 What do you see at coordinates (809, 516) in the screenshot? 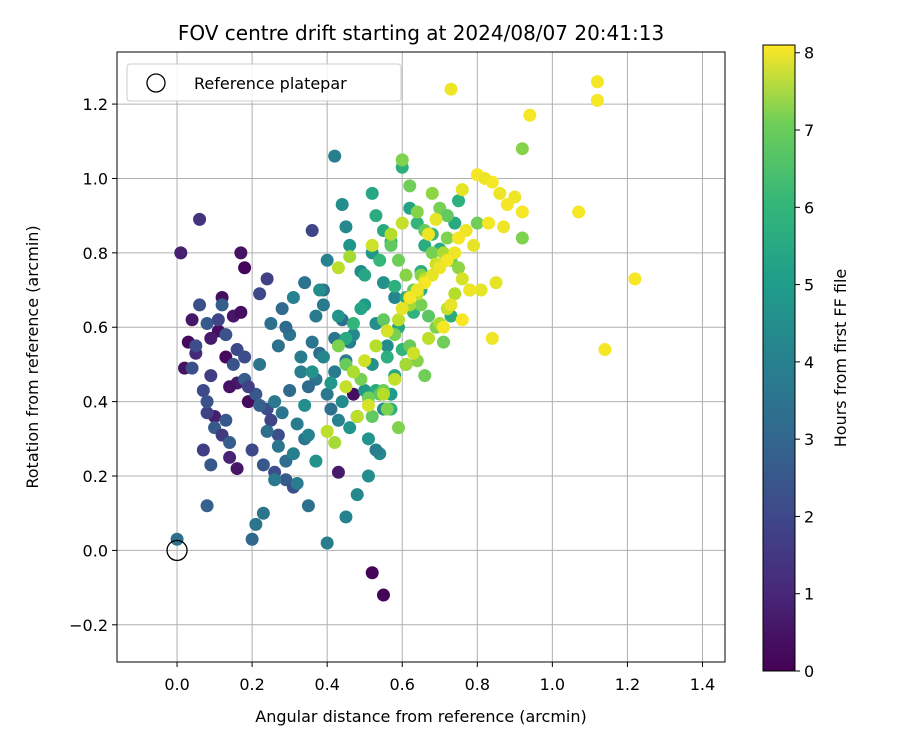
I see `colorbar-tick-label: 2` at bounding box center [809, 516].